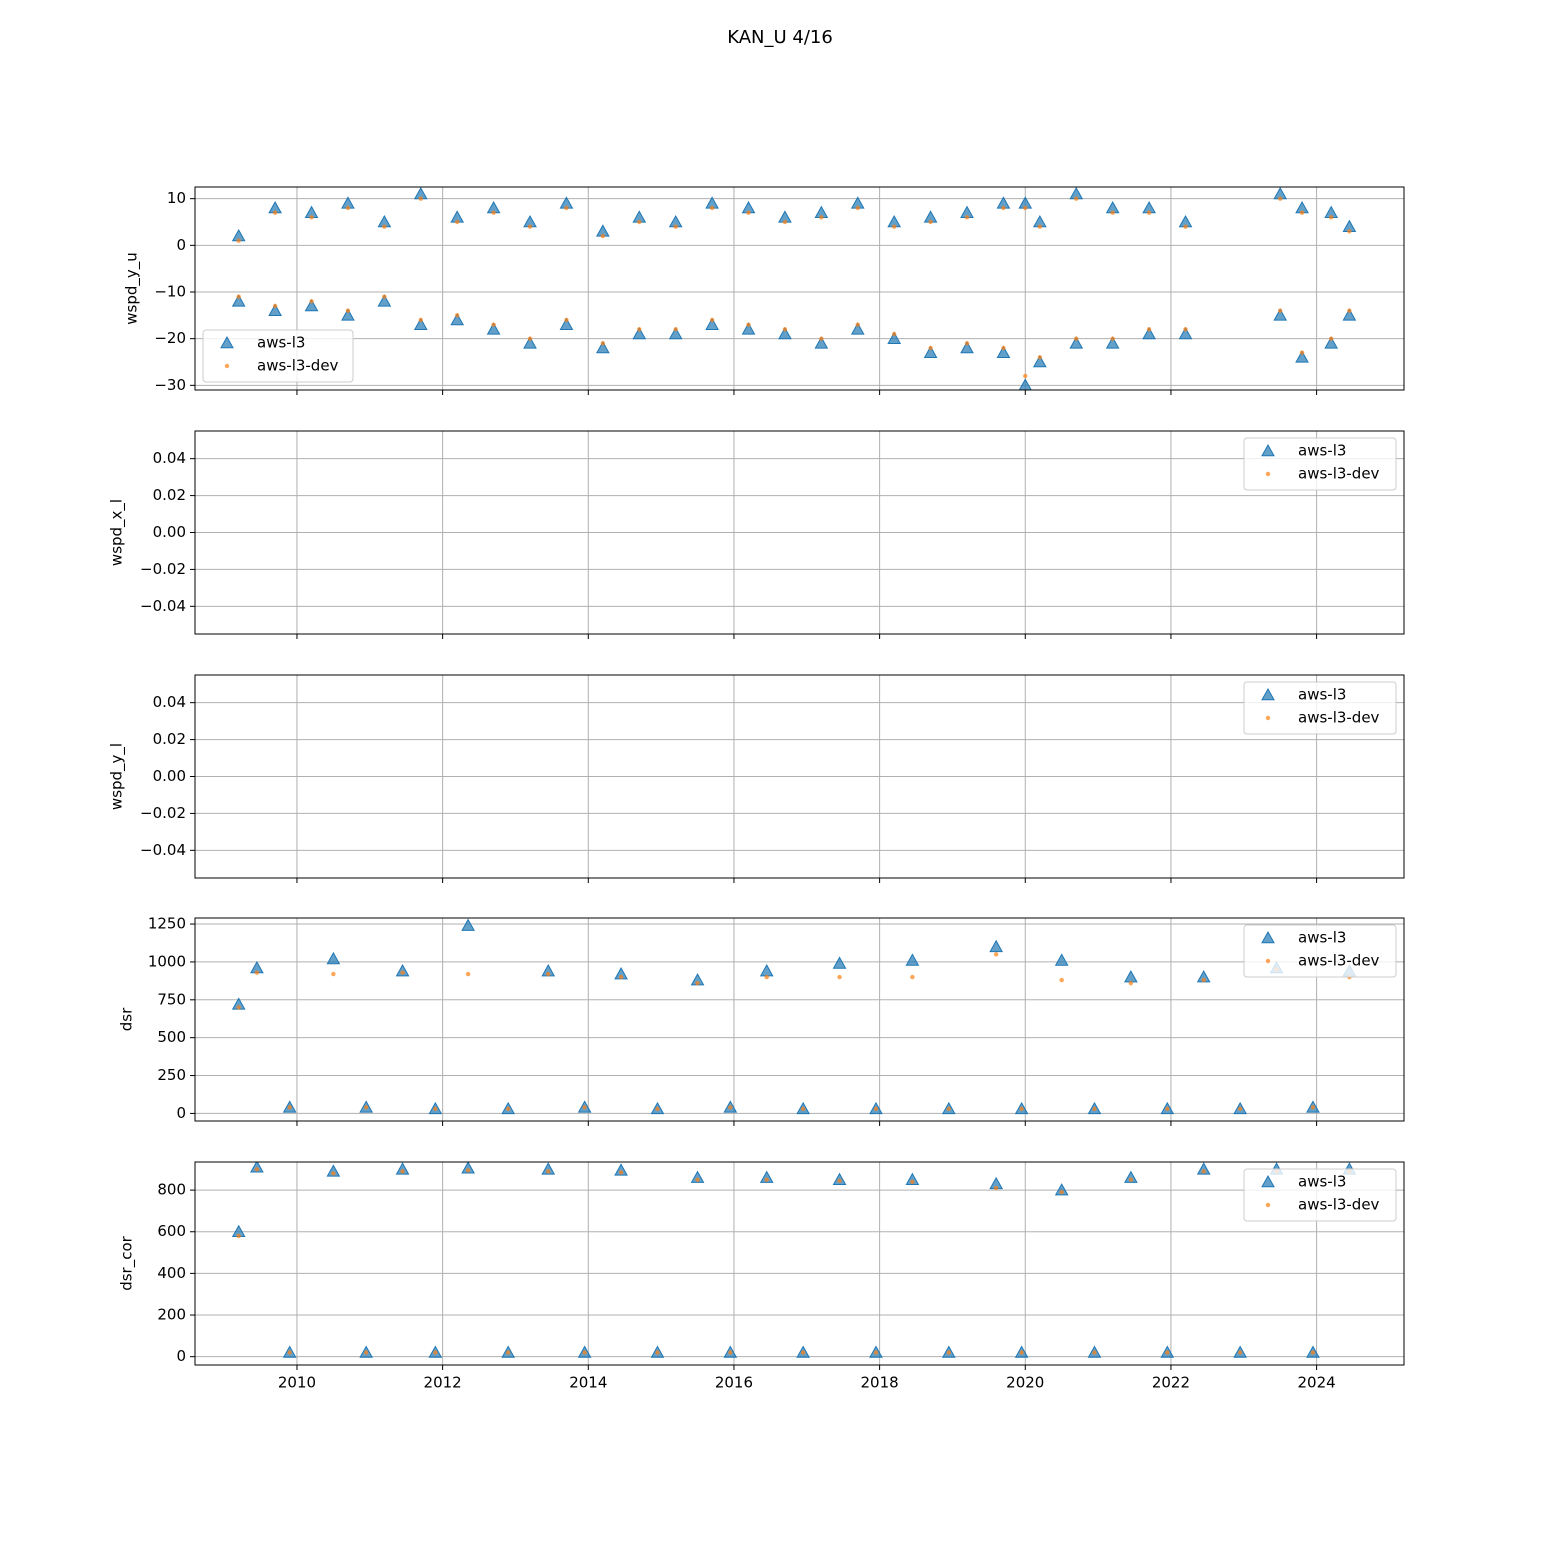 Image resolution: width=1560 pixels, height=1560 pixels. What do you see at coordinates (171, 1075) in the screenshot?
I see `y-tick-label: 250` at bounding box center [171, 1075].